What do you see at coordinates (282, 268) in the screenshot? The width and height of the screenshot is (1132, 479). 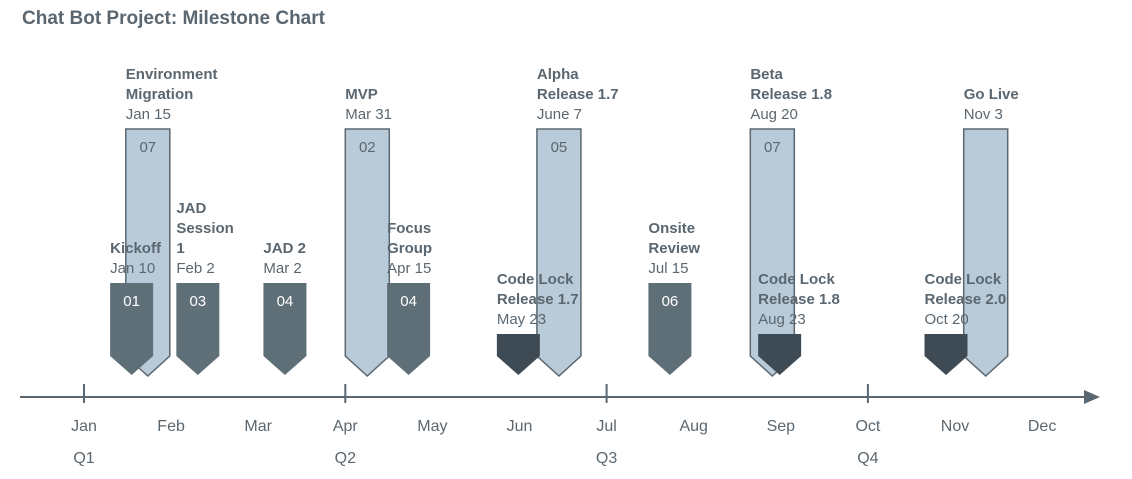 I see `milestone-date: Mar 2` at bounding box center [282, 268].